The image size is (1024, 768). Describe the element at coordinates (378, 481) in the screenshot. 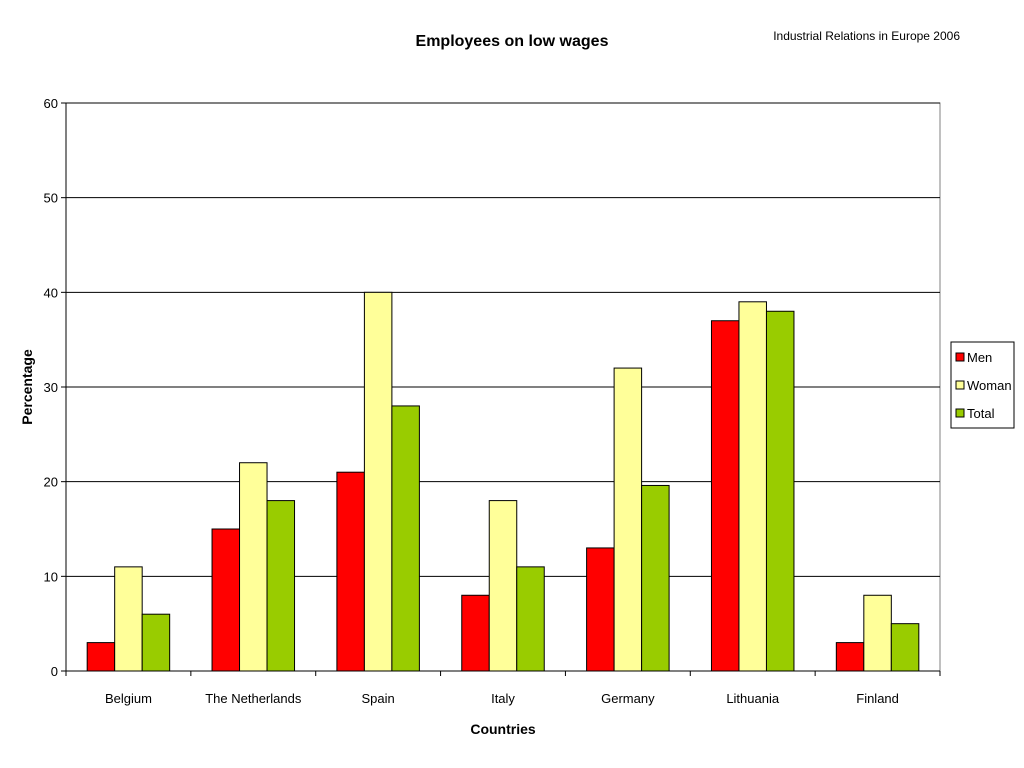

I see `bar-woman-spain` at that location.